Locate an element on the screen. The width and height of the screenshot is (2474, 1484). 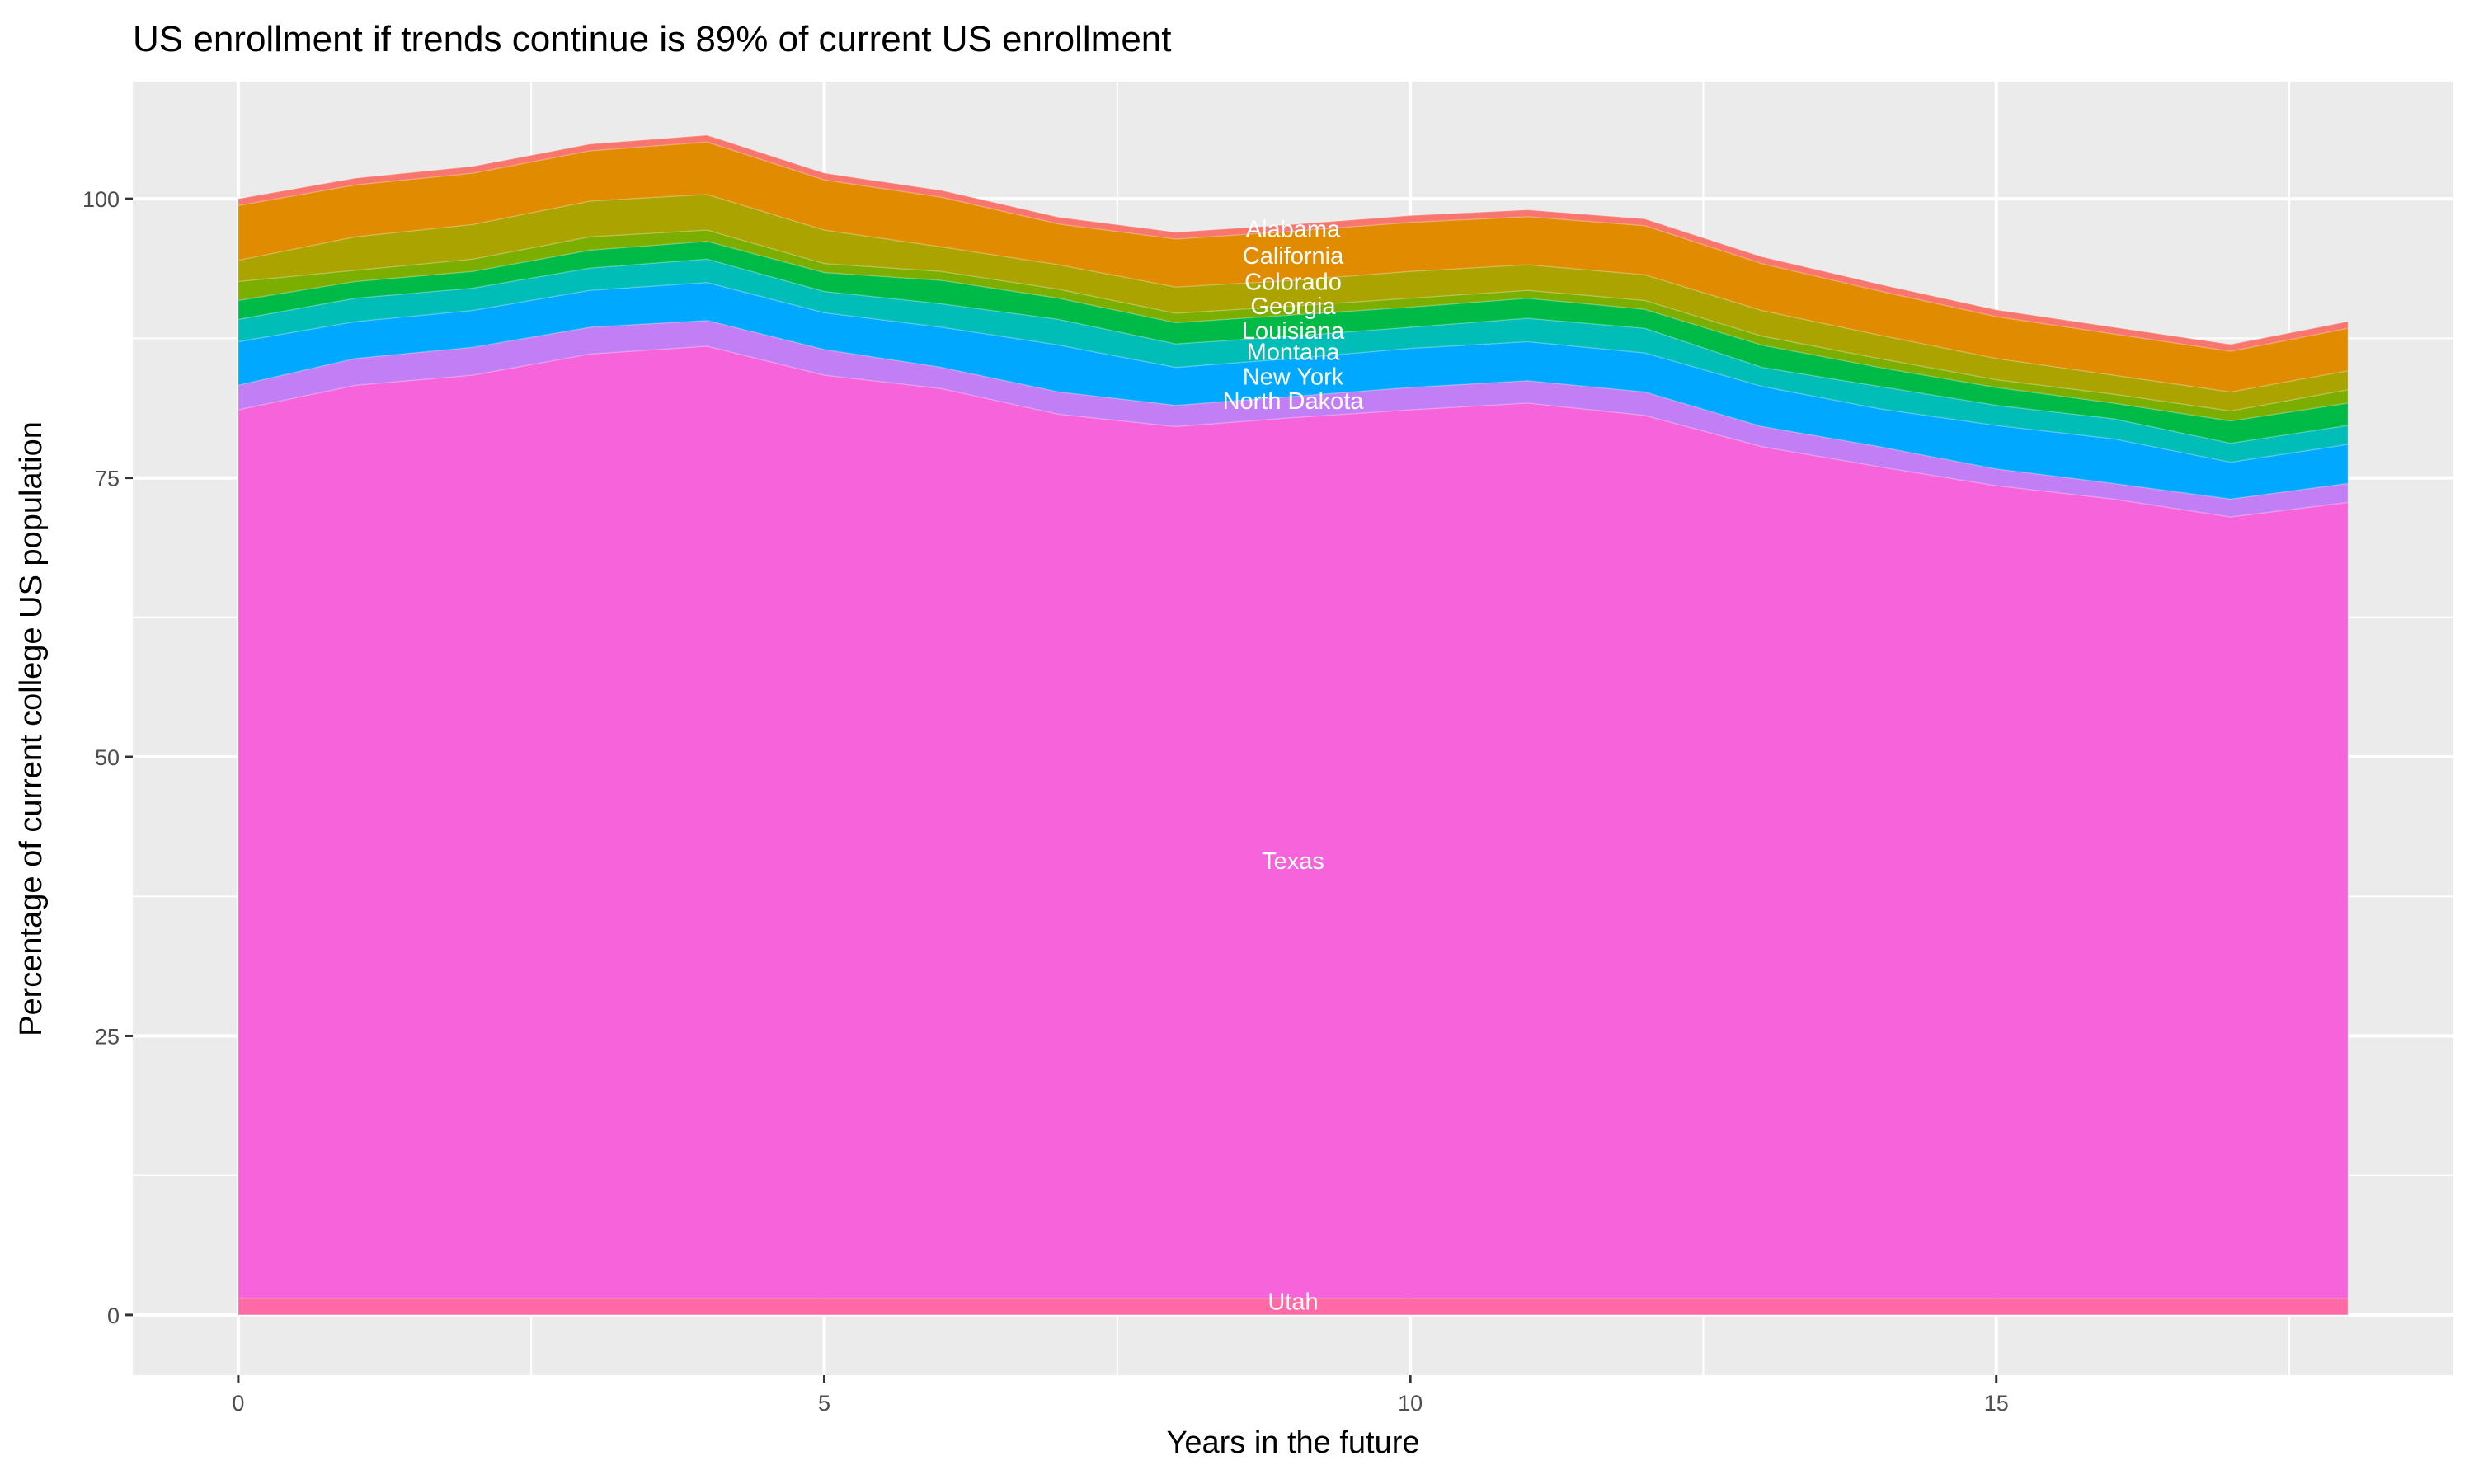
x-axis: 0 5 10 15 is located at coordinates (1120, 1395).